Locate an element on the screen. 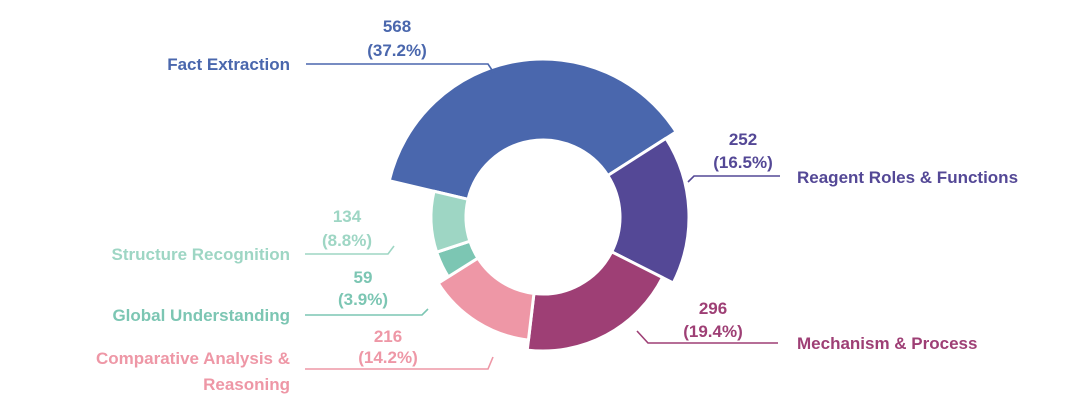 This screenshot has width=1080, height=410. category-label-reagent-roles-and-functions: Reagent Roles & Functions is located at coordinates (907, 177).